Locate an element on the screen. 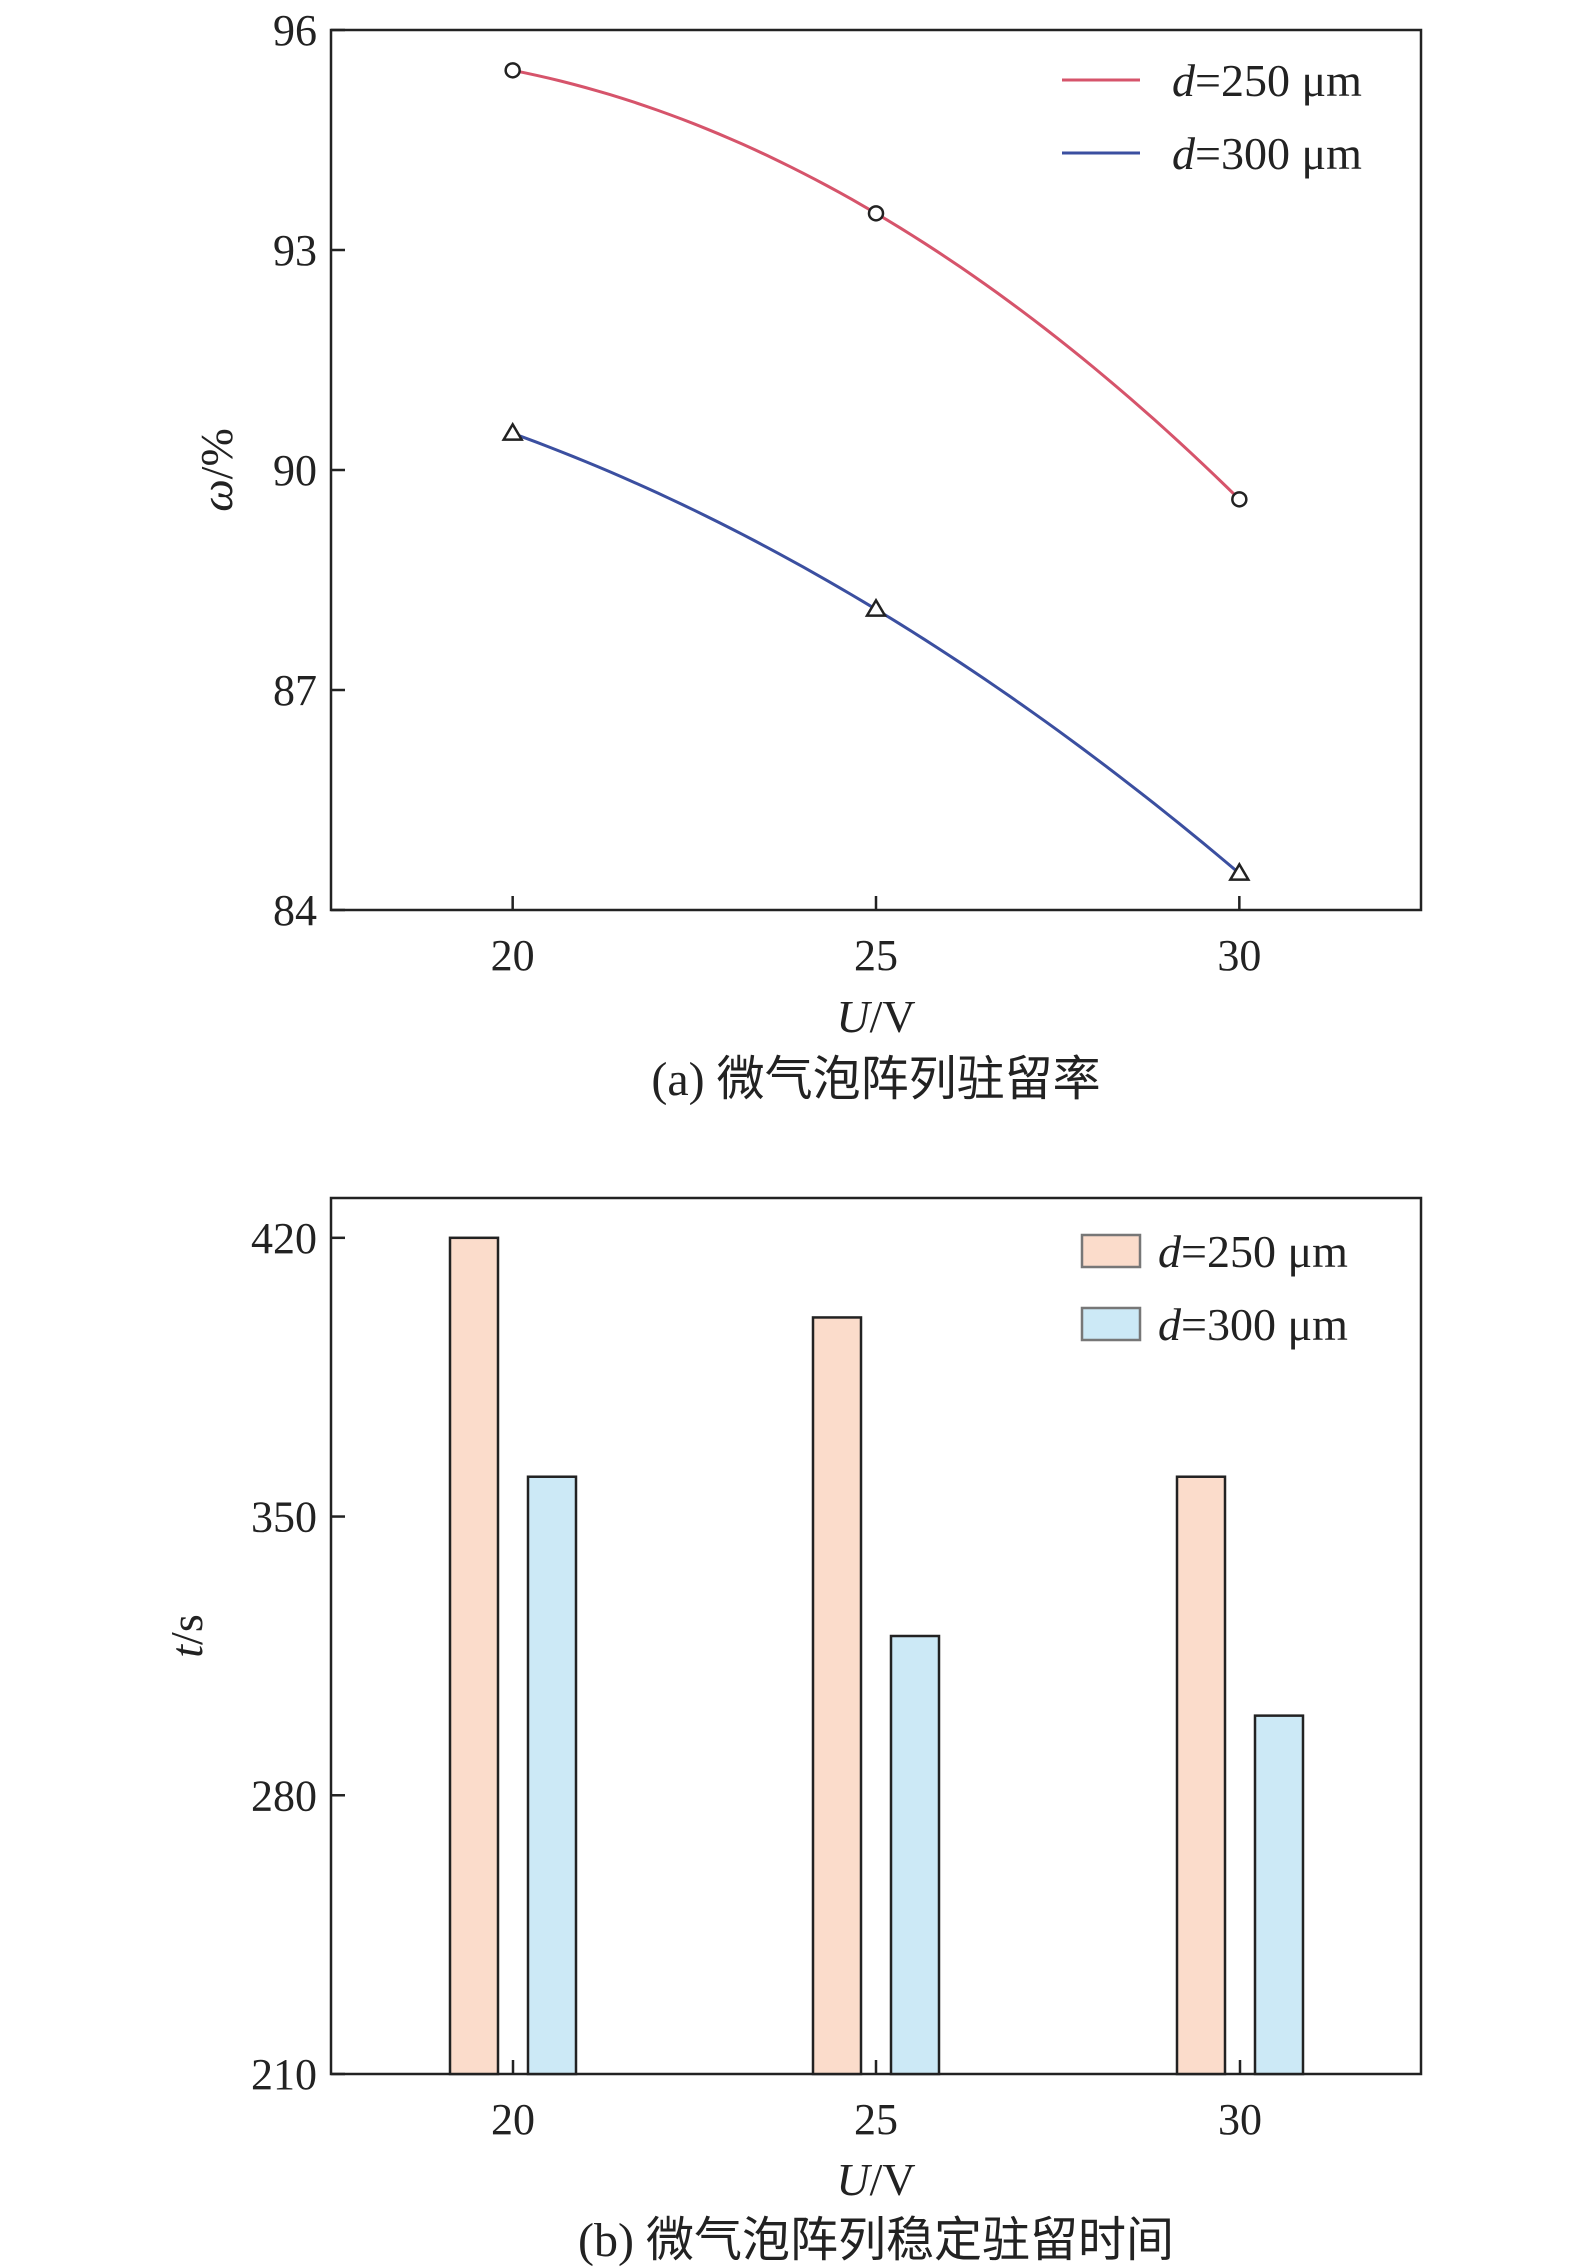  y-axis-title: t/s is located at coordinates (186, 1635).